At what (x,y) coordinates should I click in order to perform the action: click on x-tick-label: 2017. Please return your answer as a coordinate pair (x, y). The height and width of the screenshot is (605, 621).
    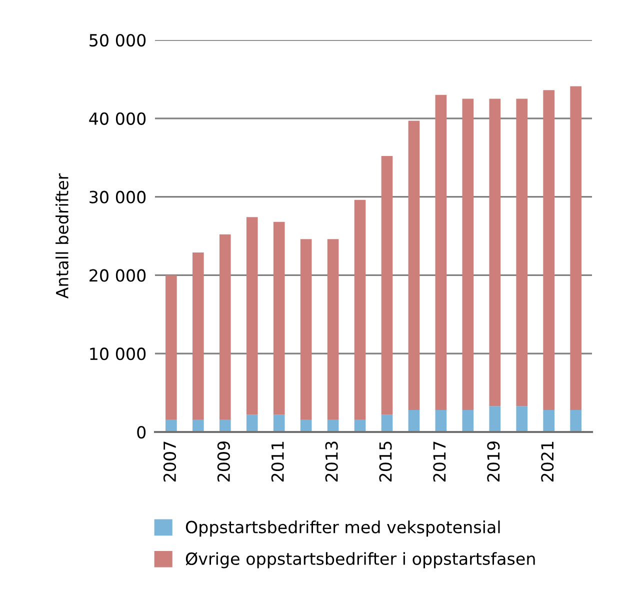
    Looking at the image, I should click on (439, 462).